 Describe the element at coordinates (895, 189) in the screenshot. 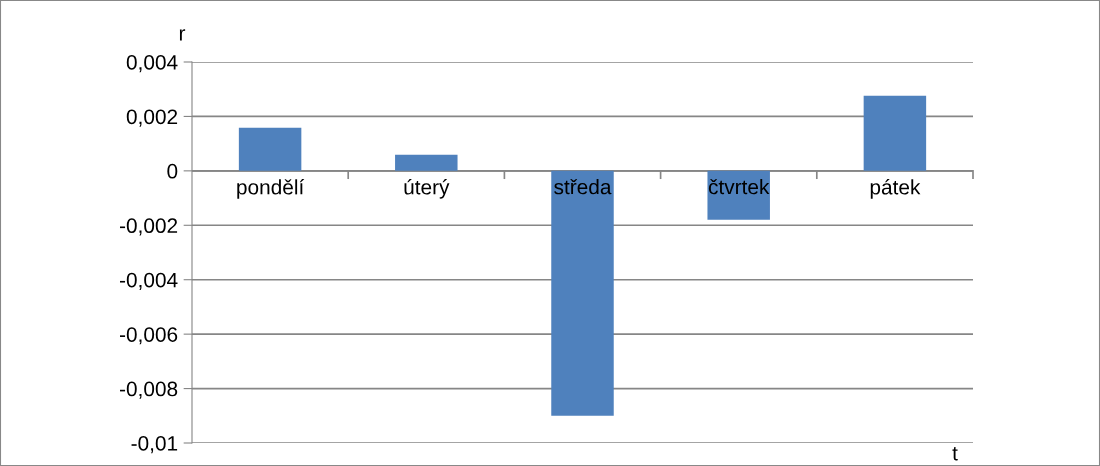

I see `x-tick-label: pátek` at that location.